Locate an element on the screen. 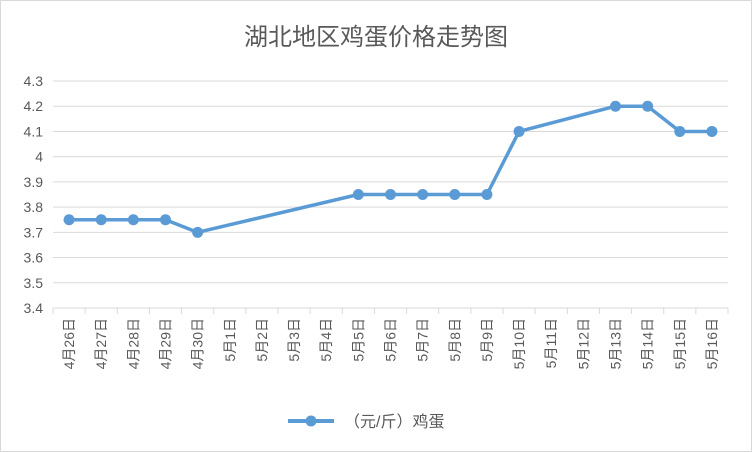  y-tick-label: 4.2 is located at coordinates (34, 106).